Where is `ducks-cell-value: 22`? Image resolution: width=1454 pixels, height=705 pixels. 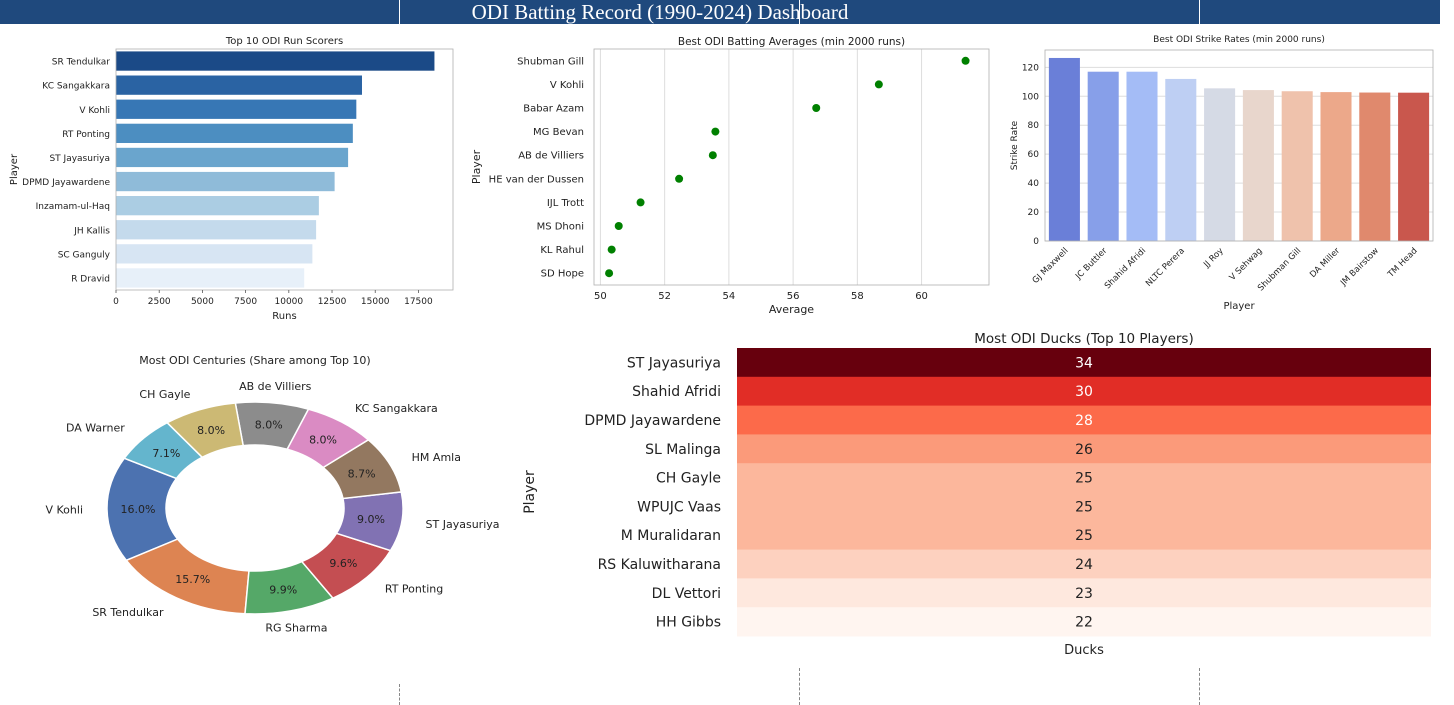 ducks-cell-value: 22 is located at coordinates (1084, 623).